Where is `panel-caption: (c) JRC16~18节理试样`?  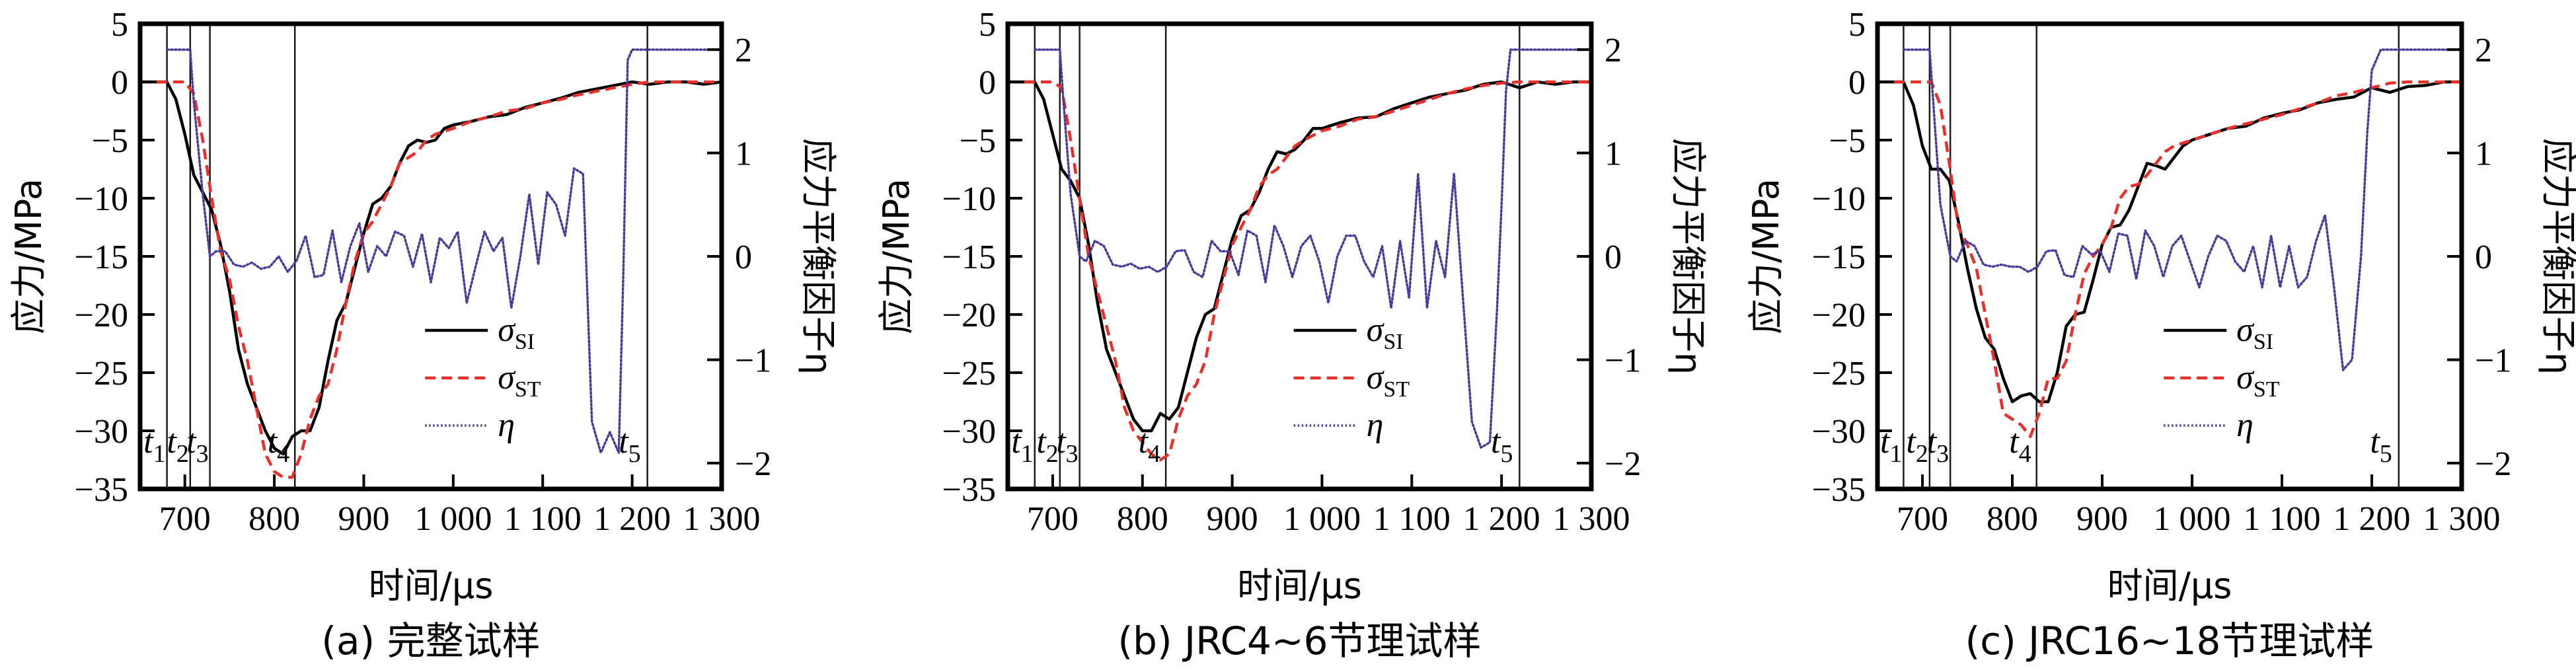 panel-caption: (c) JRC16~18节理试样 is located at coordinates (2170, 640).